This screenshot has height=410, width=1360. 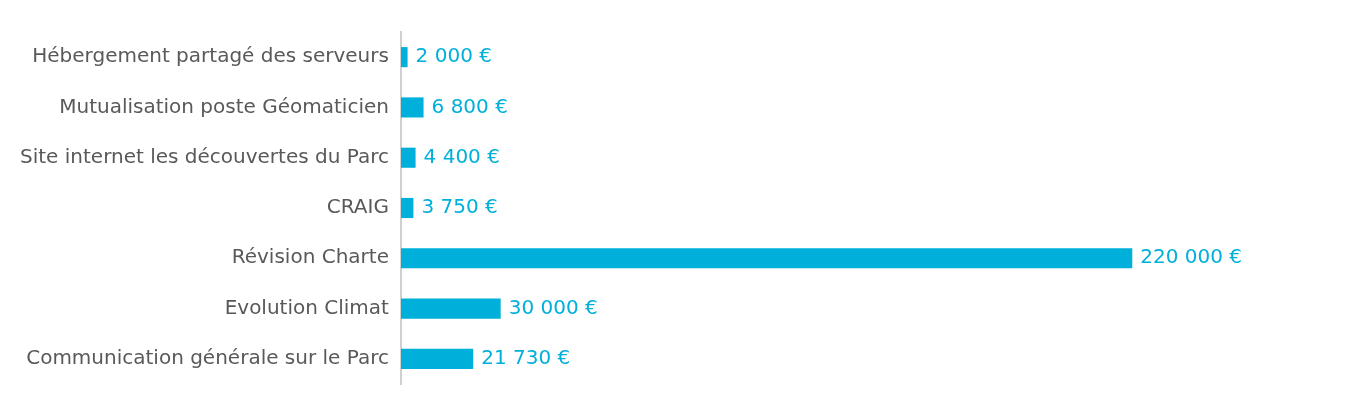 What do you see at coordinates (207, 357) in the screenshot?
I see `y-tick-label: Communication générale sur le Parc` at bounding box center [207, 357].